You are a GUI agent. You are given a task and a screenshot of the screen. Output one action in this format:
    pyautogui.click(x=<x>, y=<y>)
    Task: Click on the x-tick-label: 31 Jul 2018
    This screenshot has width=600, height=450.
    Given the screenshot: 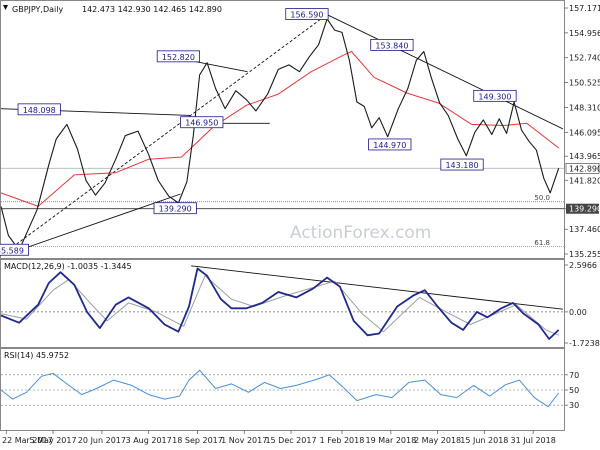 What is the action you would take?
    pyautogui.click(x=533, y=440)
    